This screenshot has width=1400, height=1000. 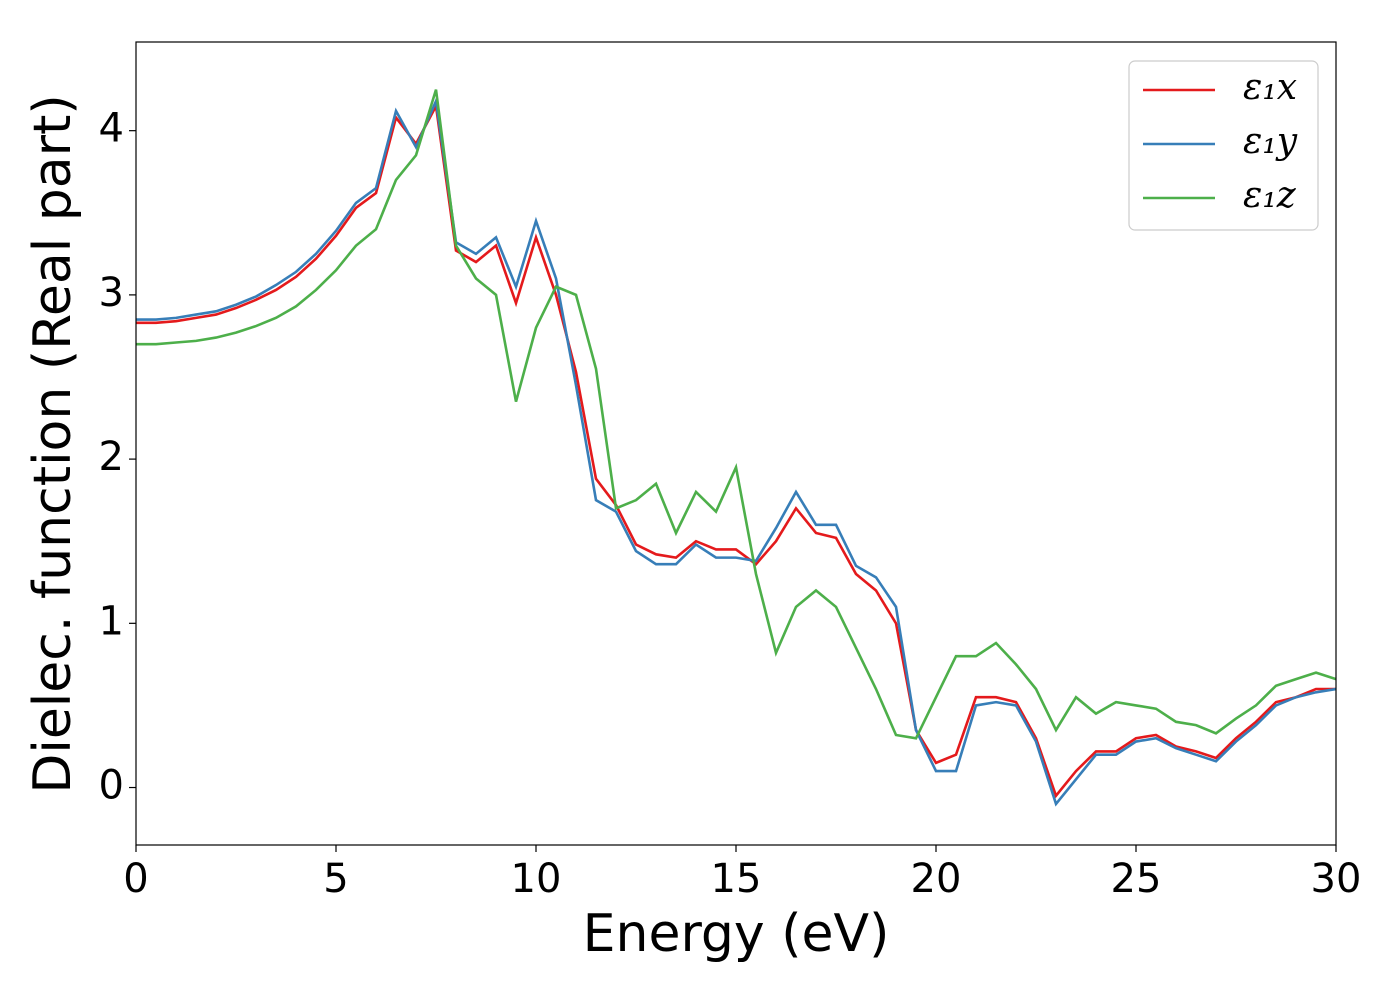 I want to click on legend-label: ε₁x, so click(x=1270, y=87).